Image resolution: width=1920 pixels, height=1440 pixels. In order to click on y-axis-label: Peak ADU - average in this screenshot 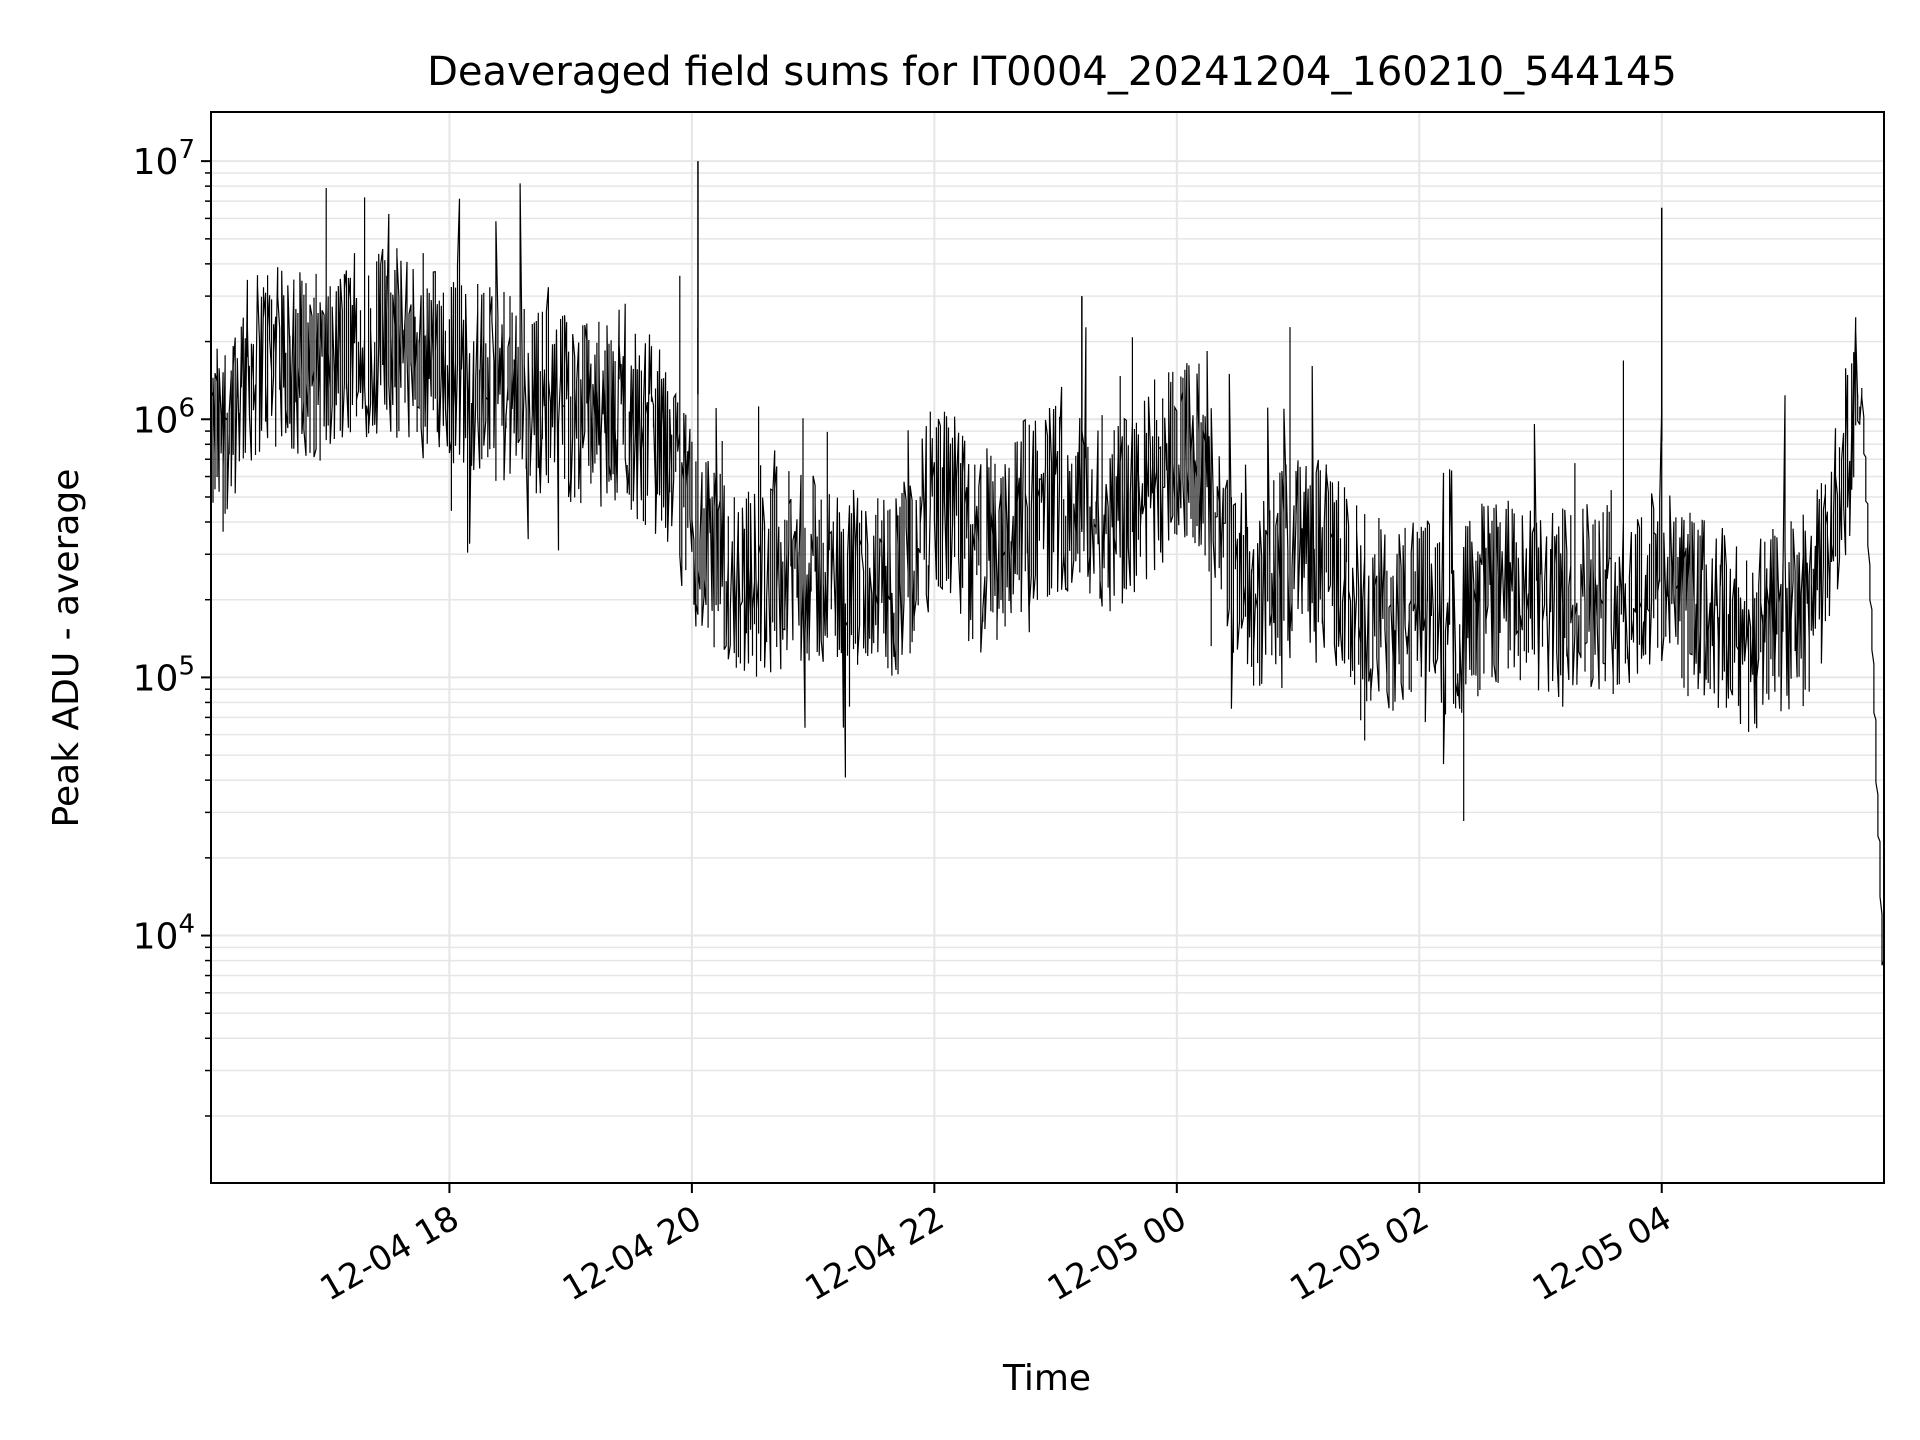, I will do `click(66, 648)`.